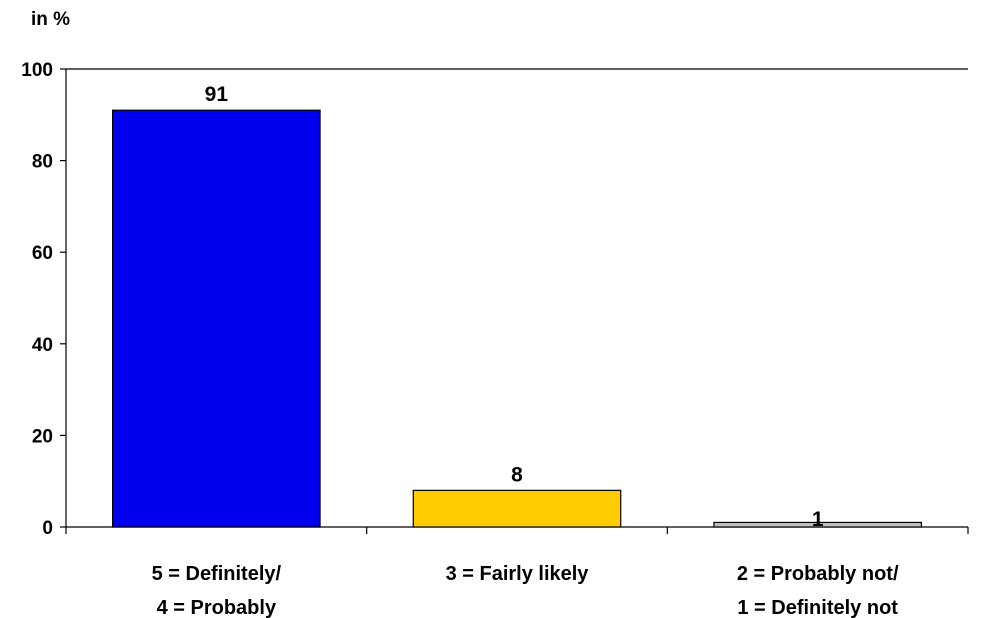 The height and width of the screenshot is (618, 988). What do you see at coordinates (50, 19) in the screenshot?
I see `y-unit-label: in %` at bounding box center [50, 19].